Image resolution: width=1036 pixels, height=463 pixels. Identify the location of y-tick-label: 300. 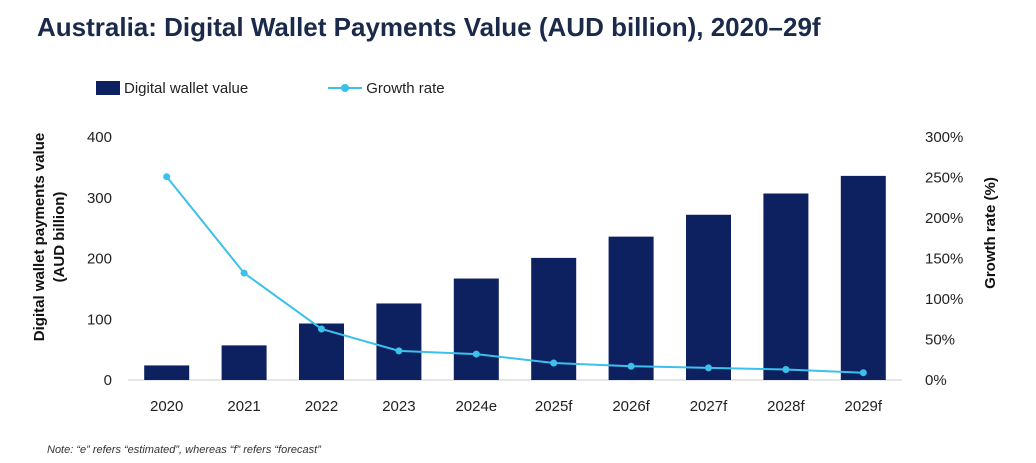
(99, 198).